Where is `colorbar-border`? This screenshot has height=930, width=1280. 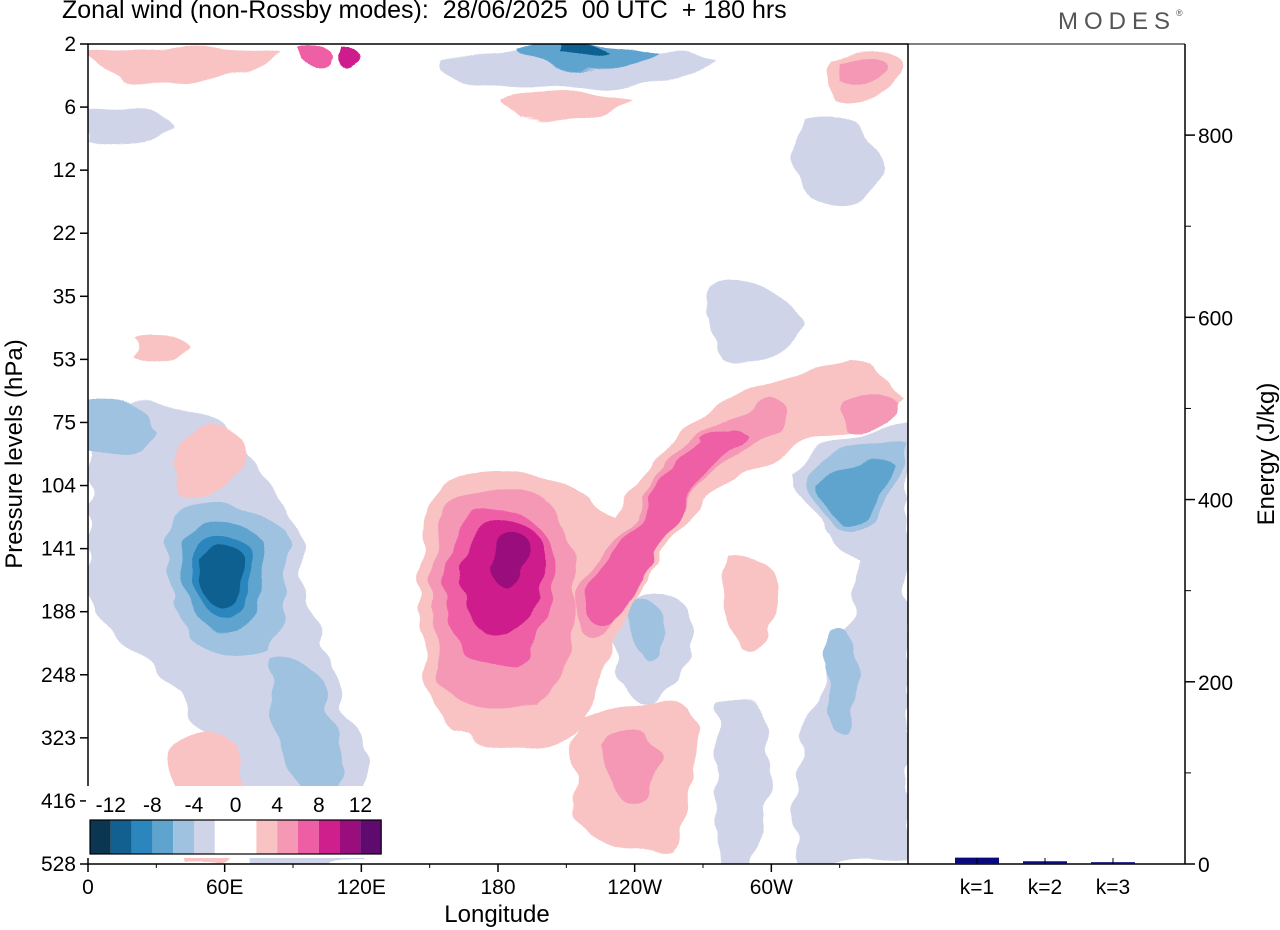
colorbar-border is located at coordinates (235, 837).